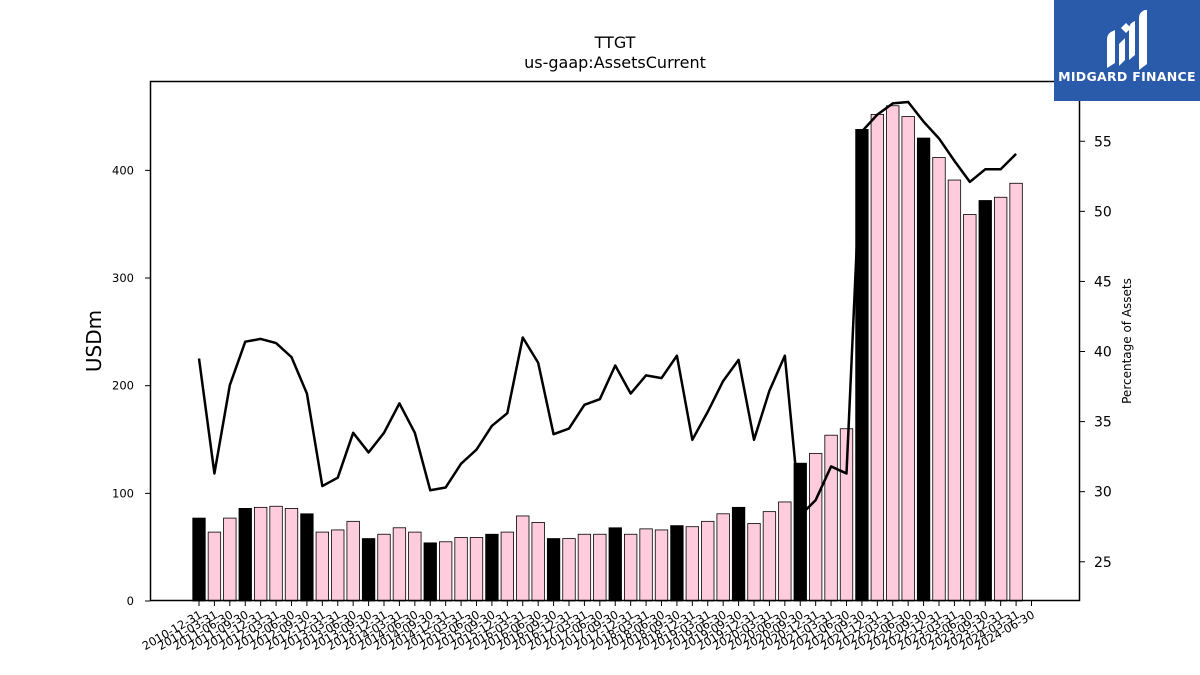 This screenshot has height=675, width=1200. What do you see at coordinates (123, 386) in the screenshot?
I see `y-tick-label: 200` at bounding box center [123, 386].